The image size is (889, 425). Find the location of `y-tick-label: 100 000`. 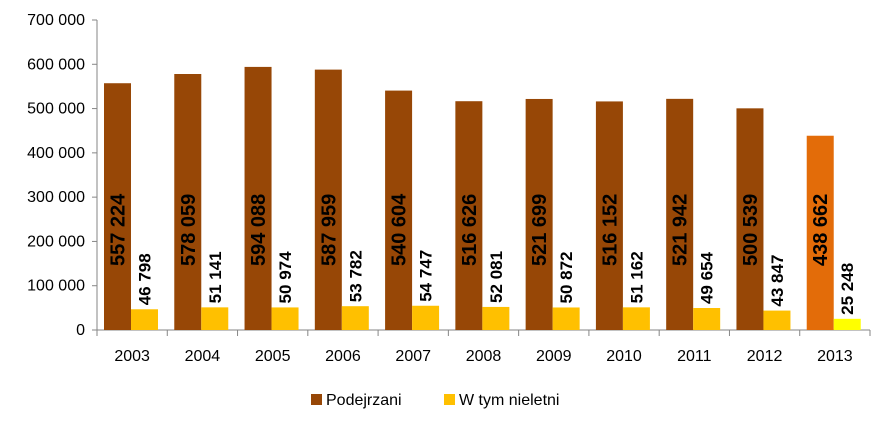

y-tick-label: 100 000 is located at coordinates (56, 286).